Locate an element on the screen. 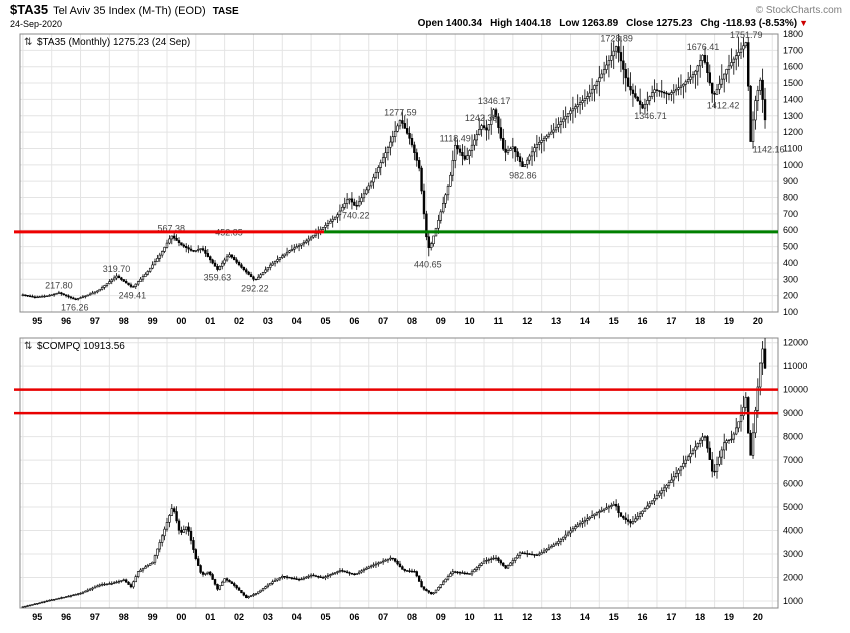 Image resolution: width=850 pixels, height=633 pixels. price-annotation: 249.41 is located at coordinates (133, 296).